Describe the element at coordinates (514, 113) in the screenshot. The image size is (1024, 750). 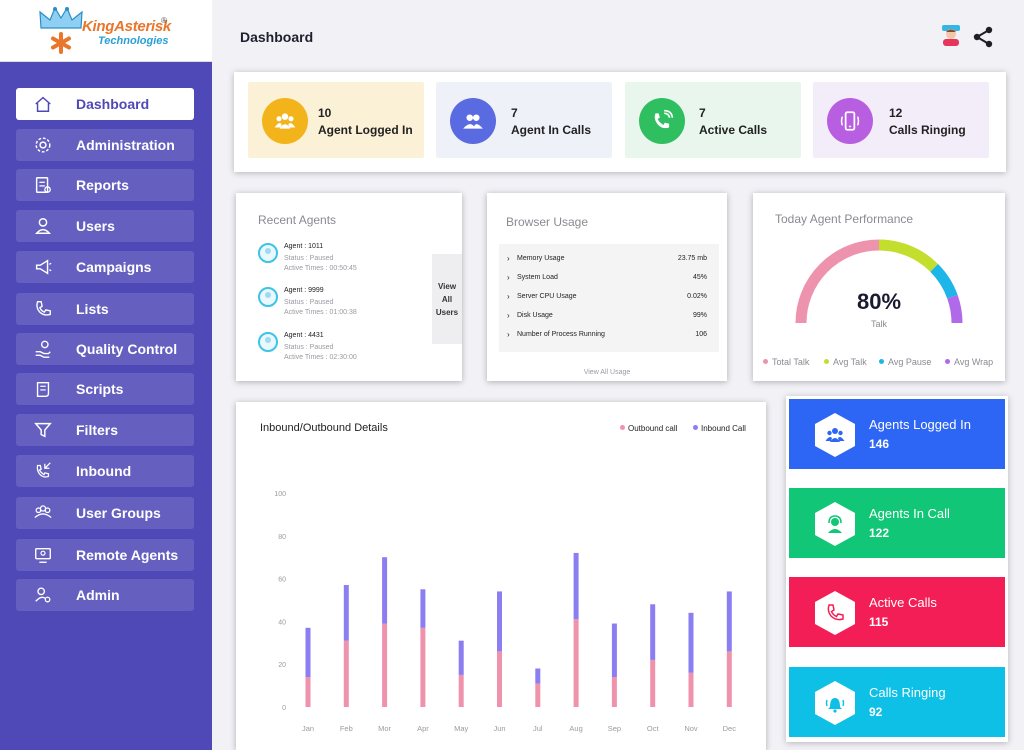
I see `stat-value: 7` at that location.